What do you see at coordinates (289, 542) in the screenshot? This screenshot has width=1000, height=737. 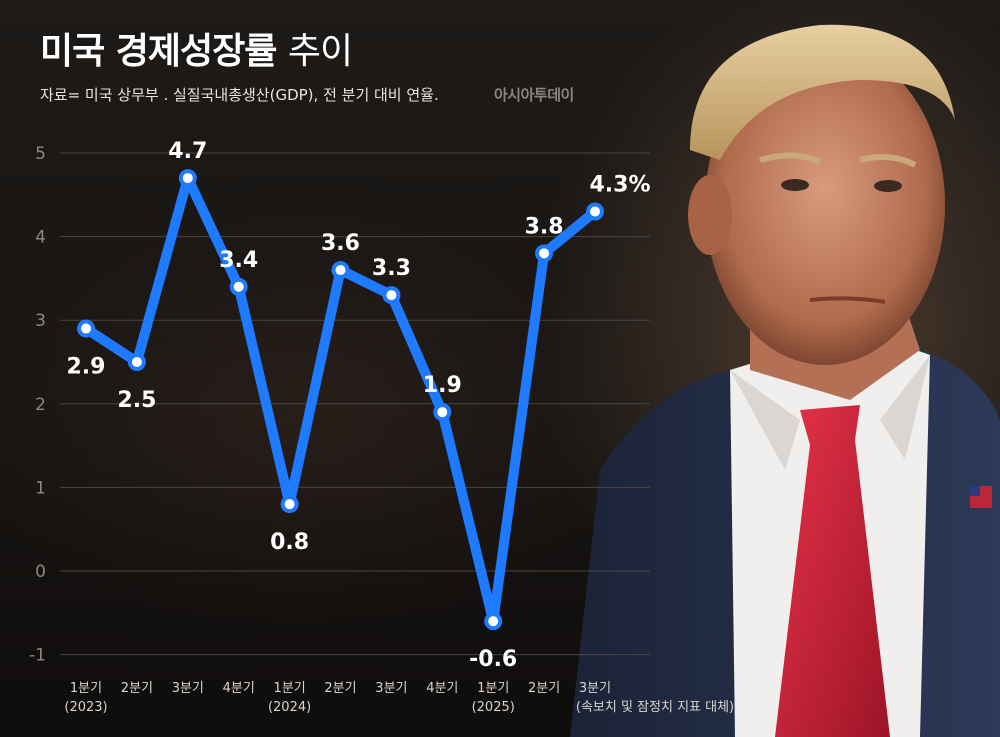 I see `data-label: 0.8` at bounding box center [289, 542].